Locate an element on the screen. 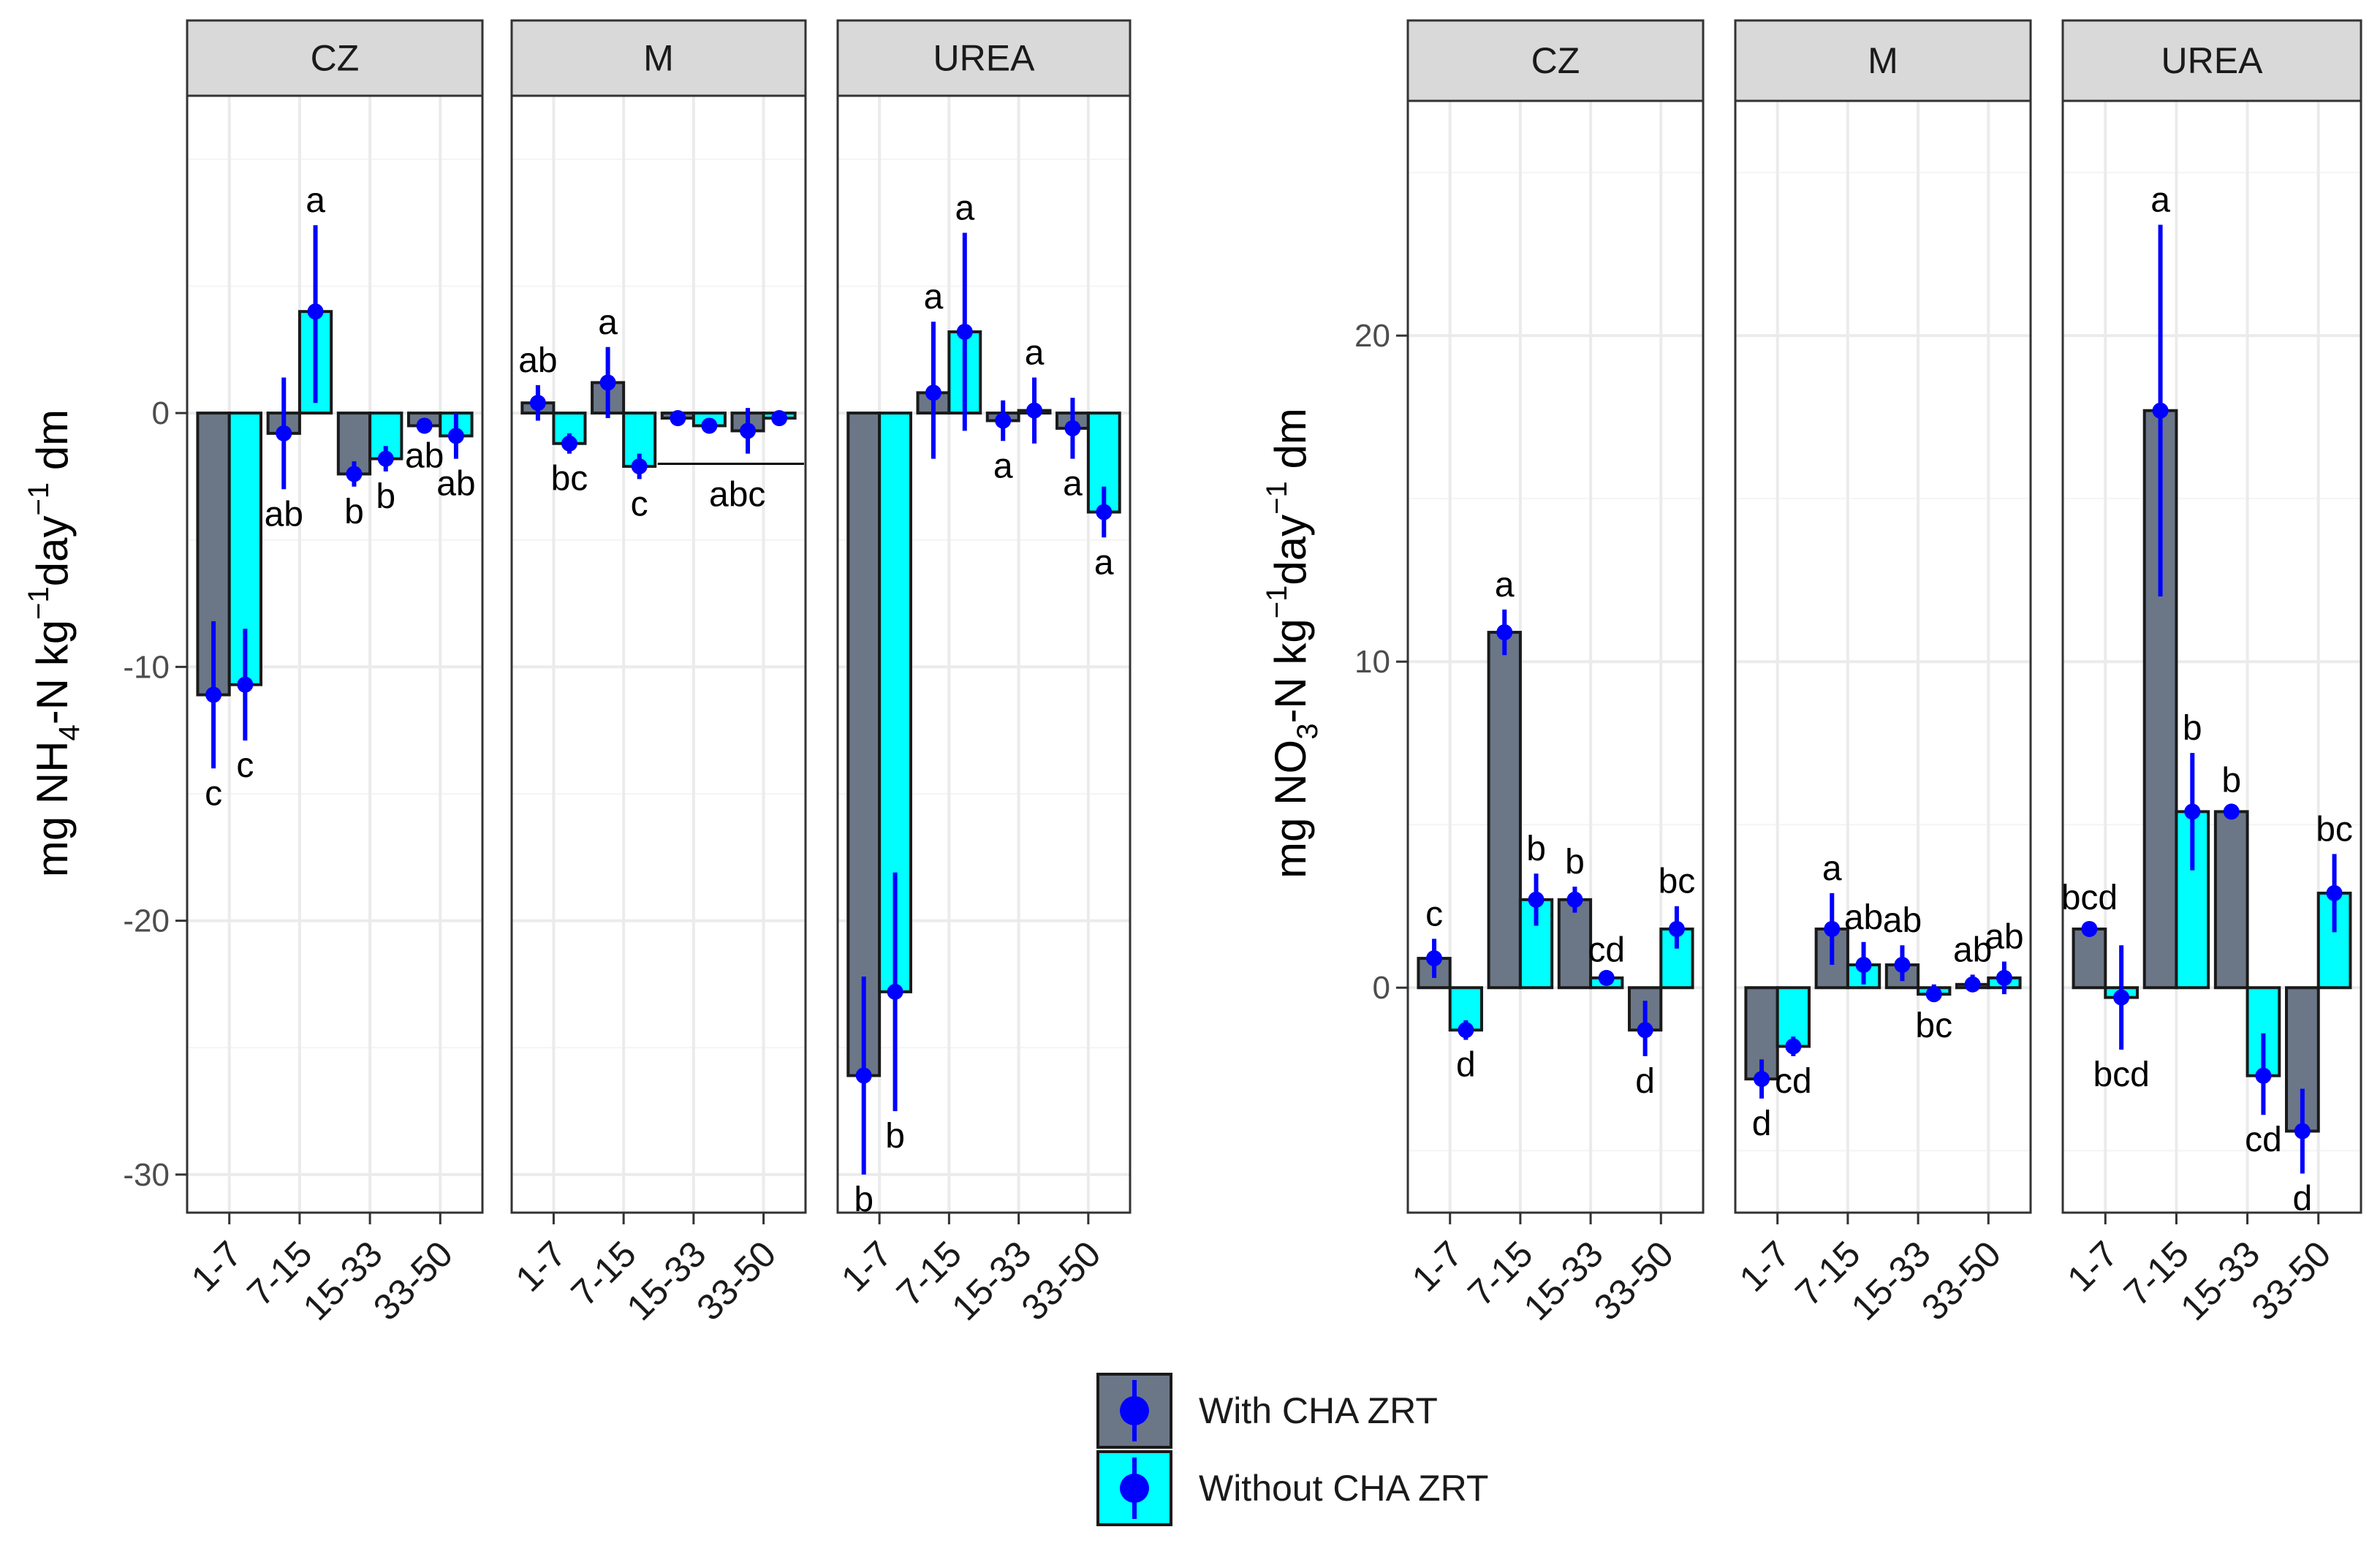 Image resolution: width=2380 pixels, height=1554 pixels. y-tick-label: 20 is located at coordinates (1372, 336).